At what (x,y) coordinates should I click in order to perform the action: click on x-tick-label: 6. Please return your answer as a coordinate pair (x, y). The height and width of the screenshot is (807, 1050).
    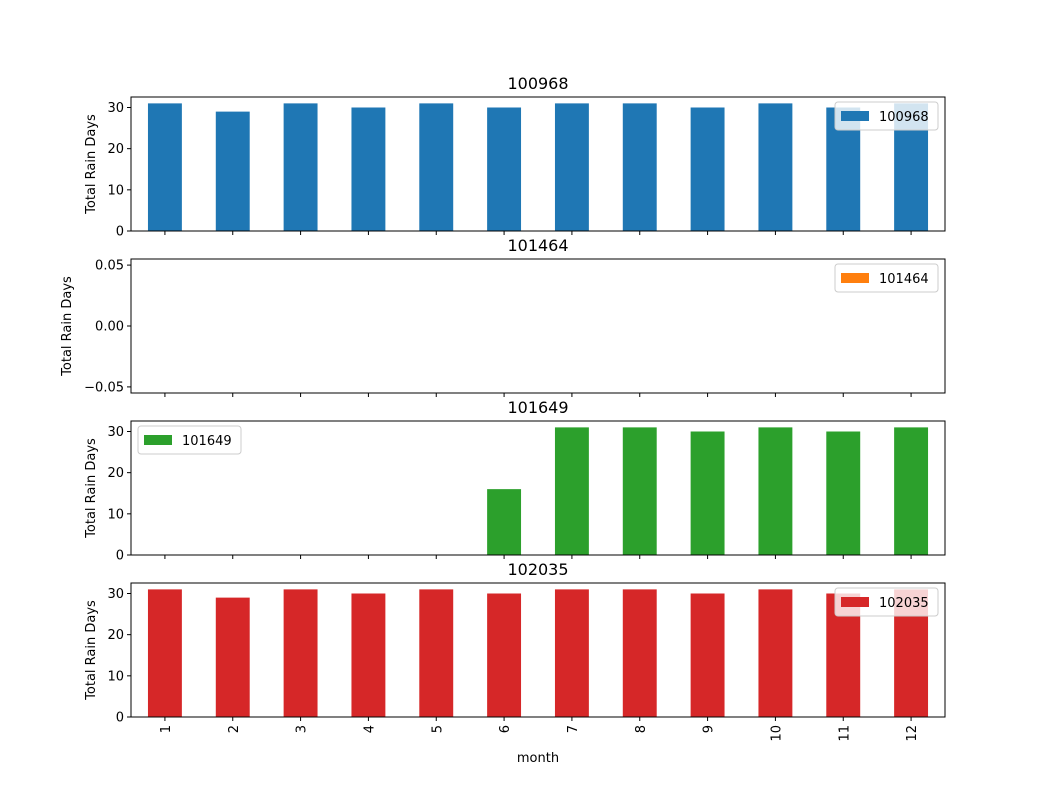
    Looking at the image, I should click on (505, 729).